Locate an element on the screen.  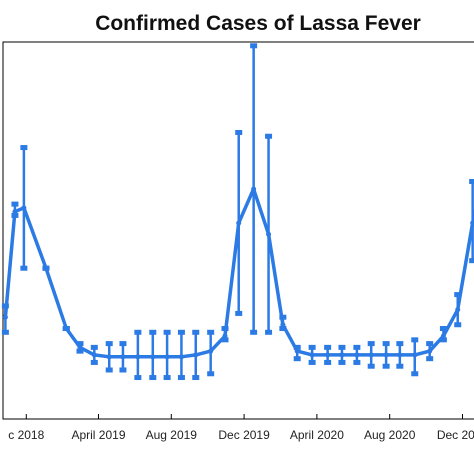
x-tick-label: c 2018 is located at coordinates (26, 435).